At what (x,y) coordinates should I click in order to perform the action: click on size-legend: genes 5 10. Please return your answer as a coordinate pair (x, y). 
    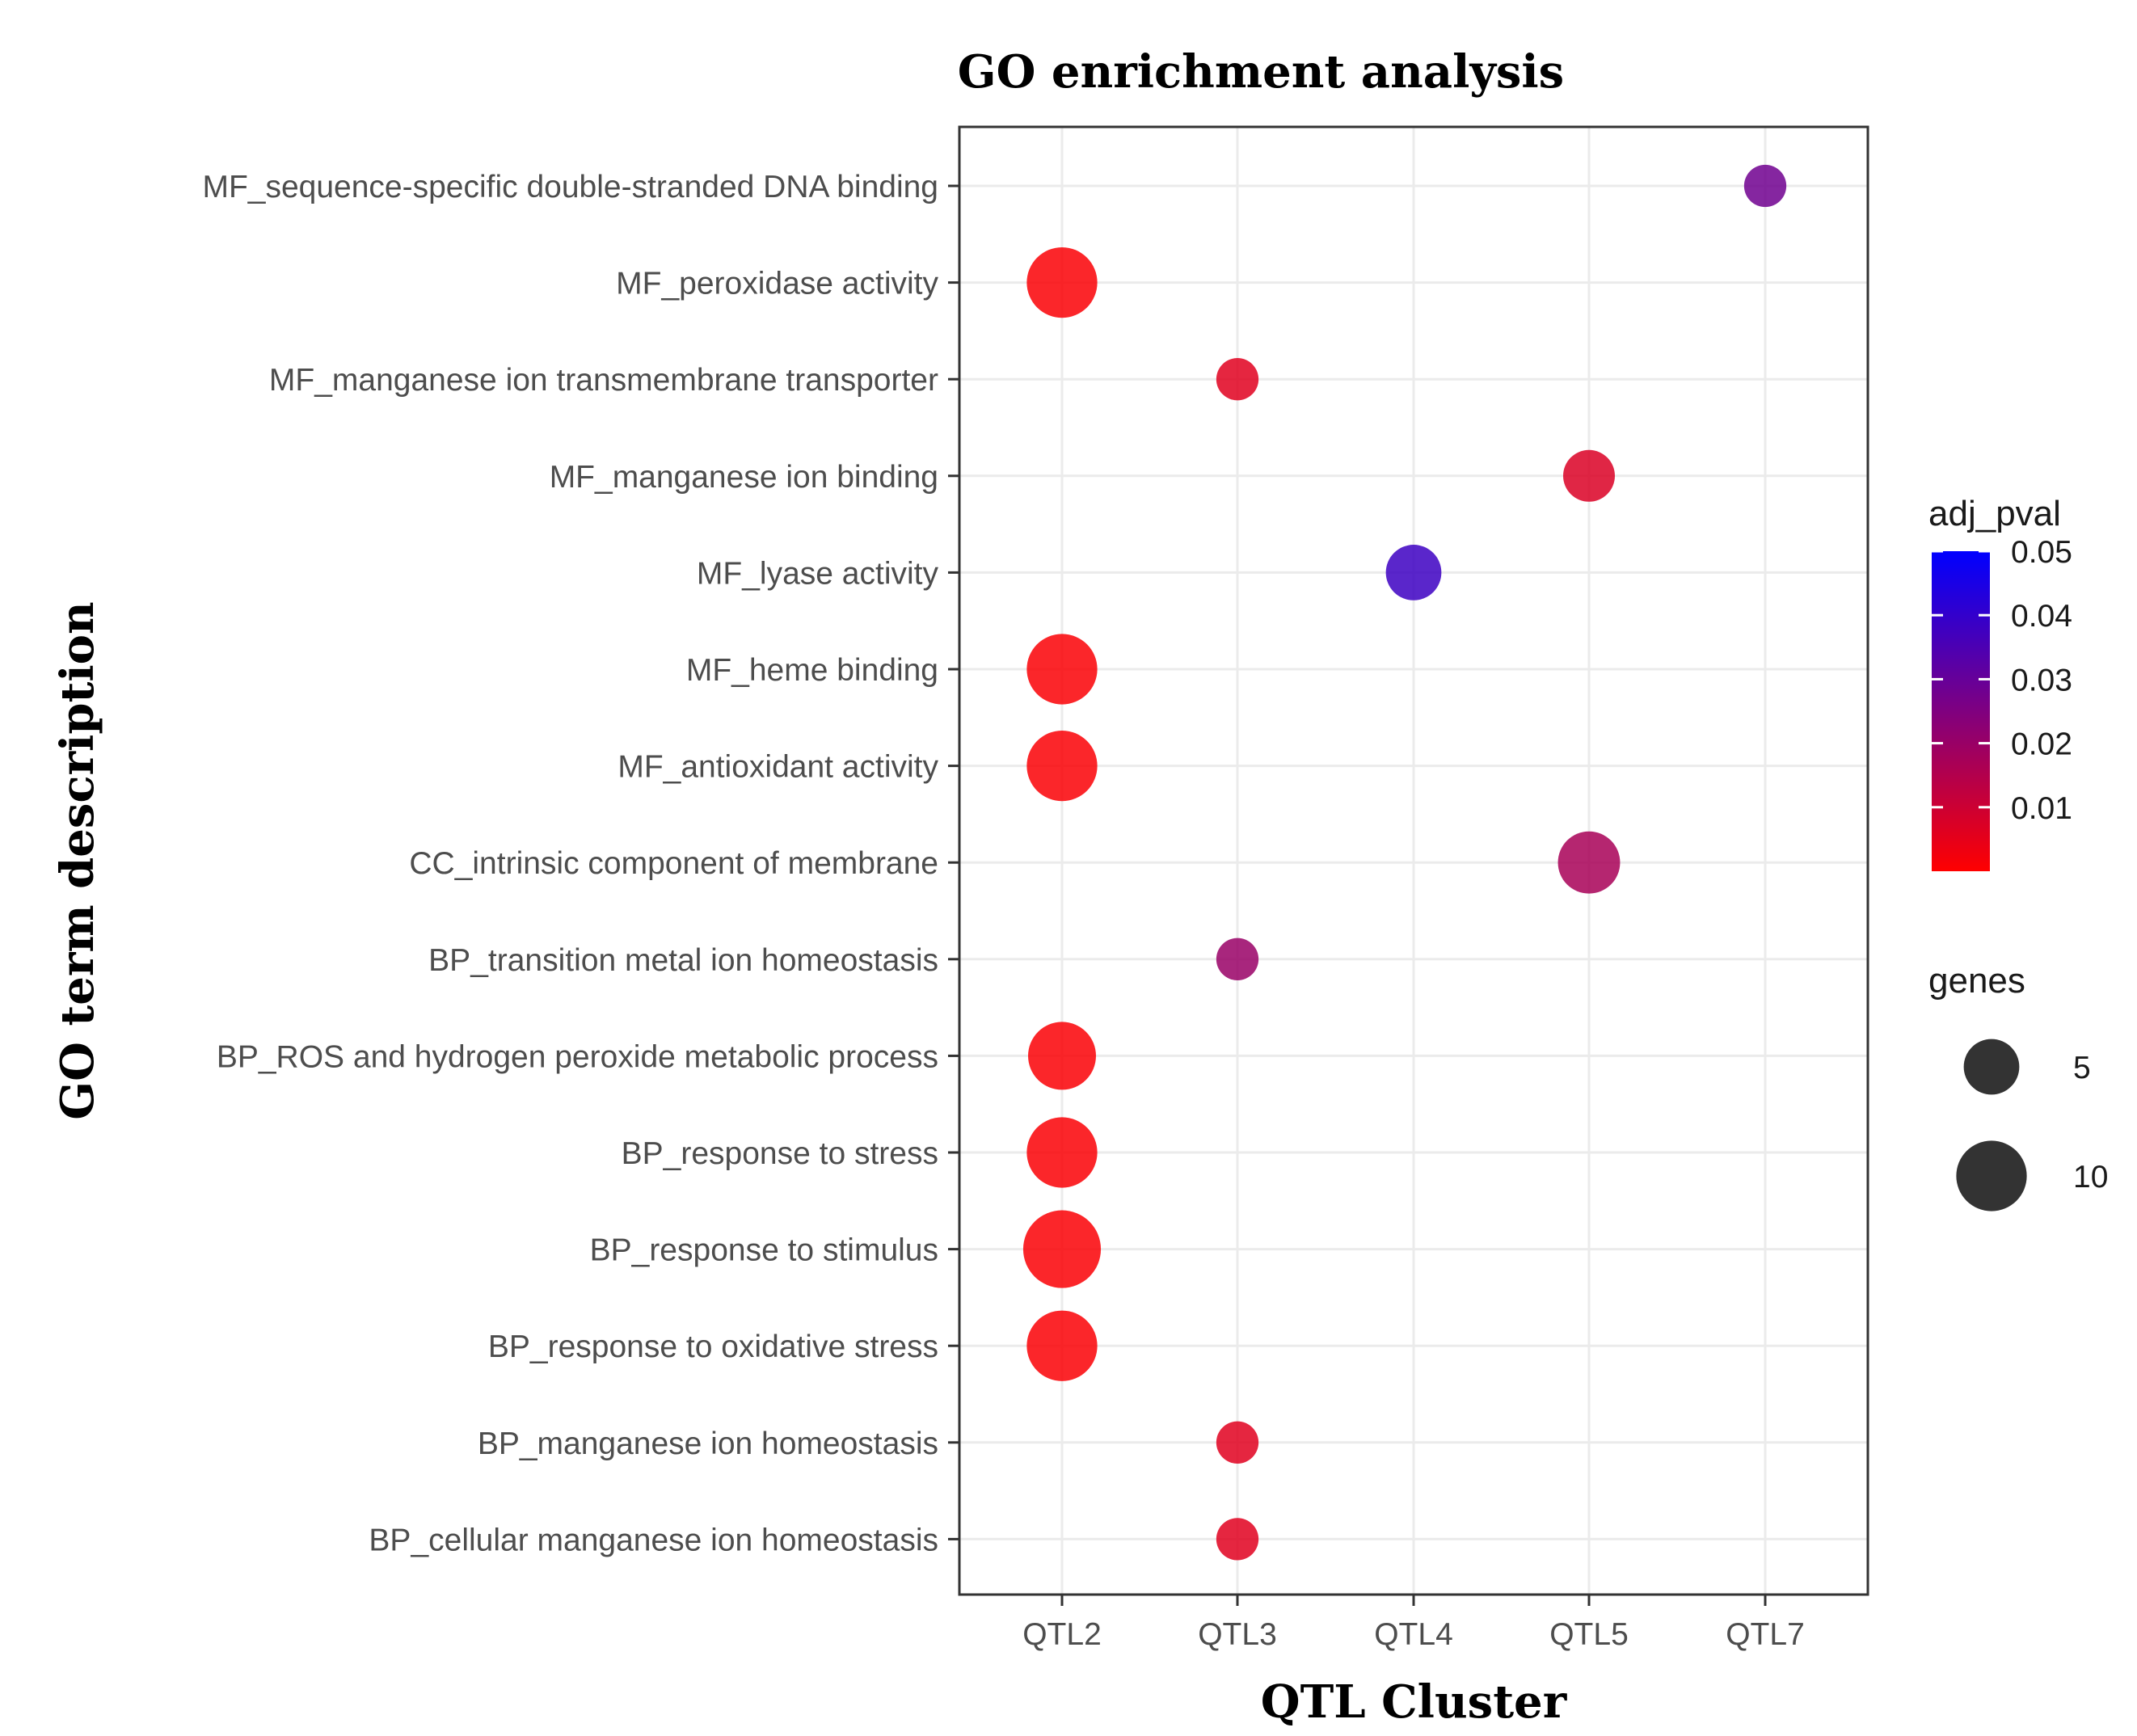
    Looking at the image, I should click on (2018, 1086).